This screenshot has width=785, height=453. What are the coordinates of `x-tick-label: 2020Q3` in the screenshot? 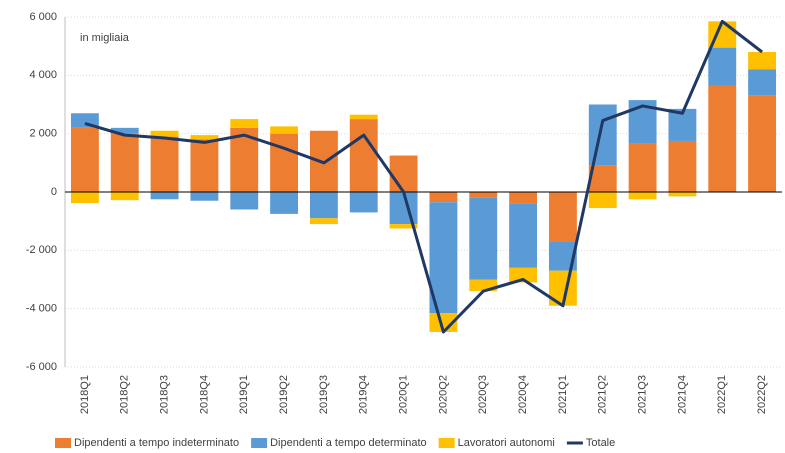 It's located at (483, 394).